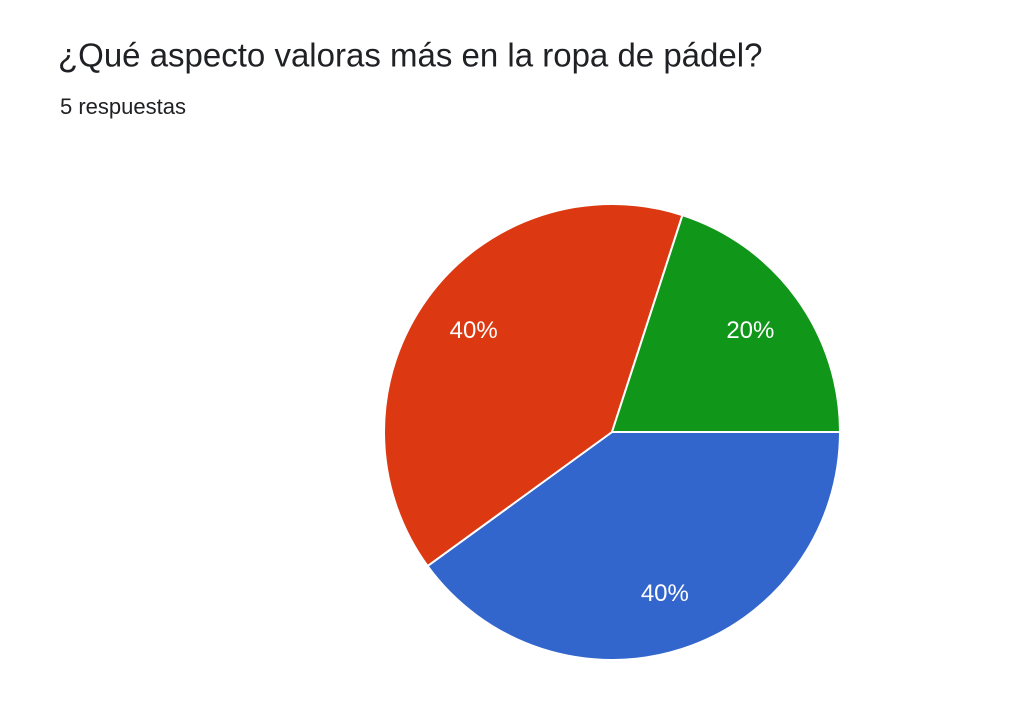 The height and width of the screenshot is (717, 1024). What do you see at coordinates (123, 106) in the screenshot?
I see `chart-subtitle: 5 respuestas` at bounding box center [123, 106].